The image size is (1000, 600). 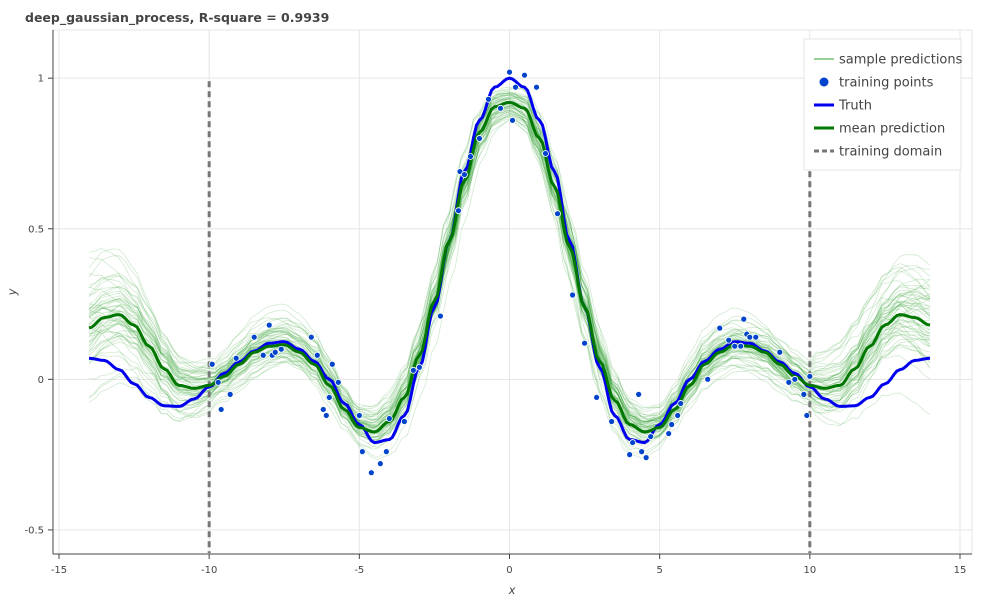 I want to click on x-axis-label: x, so click(x=512, y=590).